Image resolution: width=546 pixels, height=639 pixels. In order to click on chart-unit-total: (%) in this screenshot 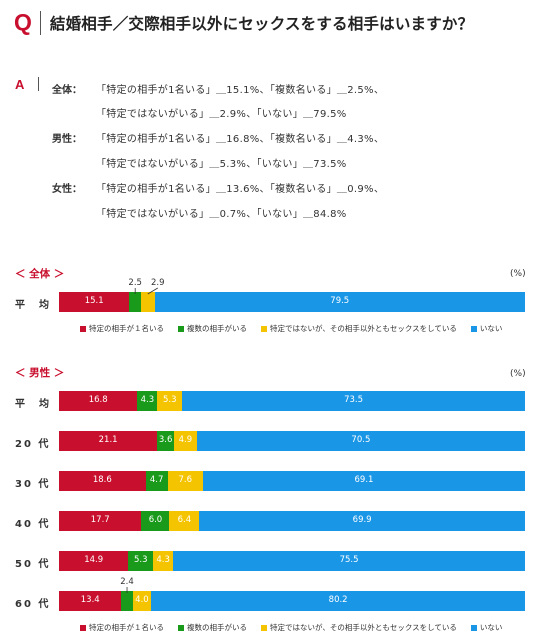, I will do `click(518, 274)`.